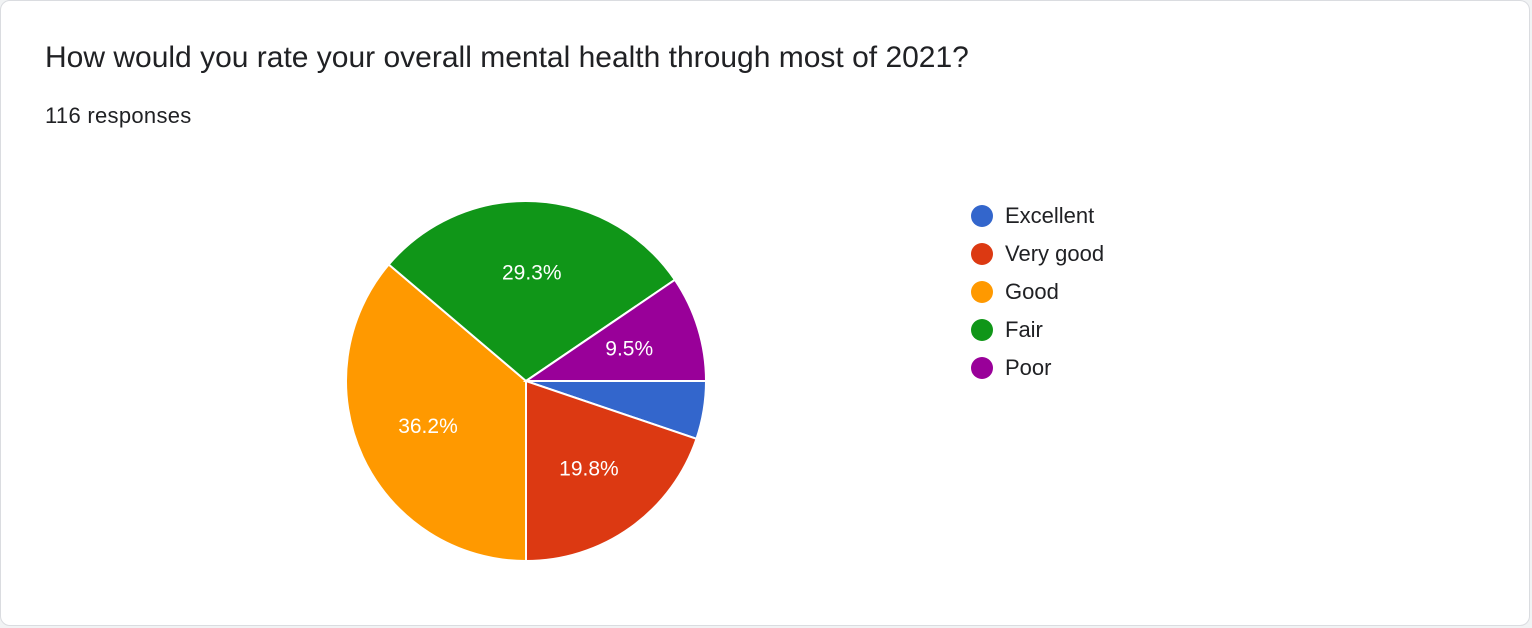 This screenshot has width=1532, height=628. What do you see at coordinates (532, 273) in the screenshot?
I see `slice-label-fair: 29.3%` at bounding box center [532, 273].